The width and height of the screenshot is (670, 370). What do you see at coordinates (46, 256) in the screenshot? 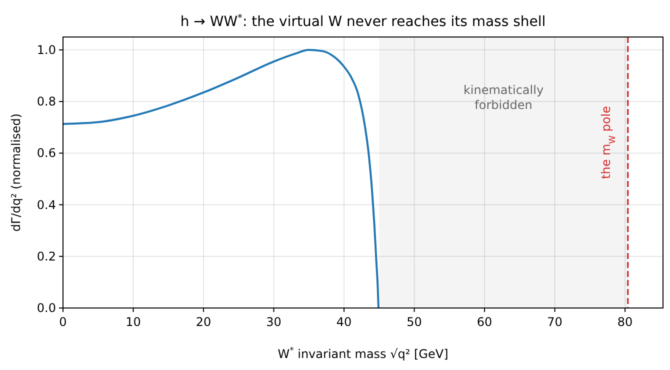
I see `y-tick-label: 0.2` at bounding box center [46, 256].